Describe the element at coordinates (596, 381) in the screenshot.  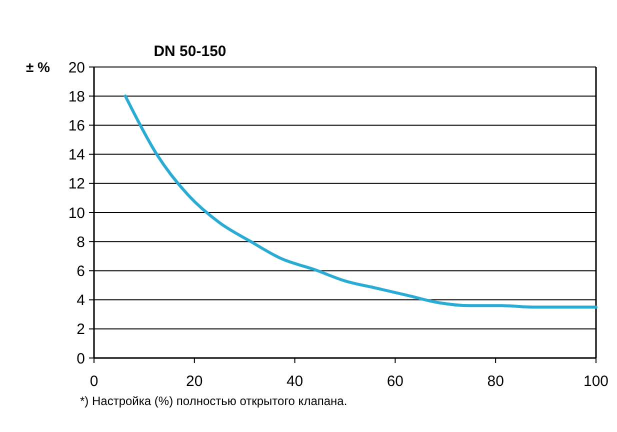
I see `x-tick-label: 100` at that location.